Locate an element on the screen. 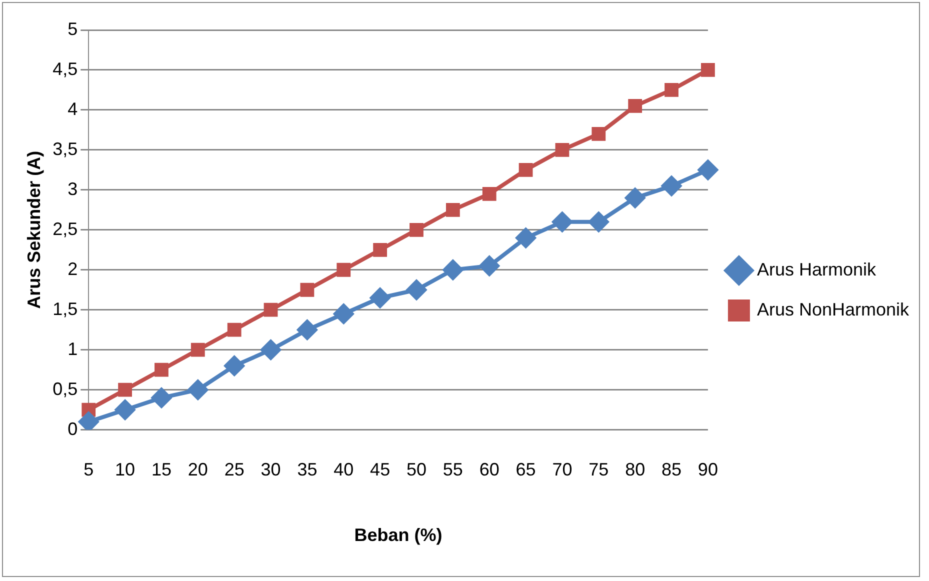 The image size is (929, 581). x-axis-title: Beban (%) is located at coordinates (398, 535).